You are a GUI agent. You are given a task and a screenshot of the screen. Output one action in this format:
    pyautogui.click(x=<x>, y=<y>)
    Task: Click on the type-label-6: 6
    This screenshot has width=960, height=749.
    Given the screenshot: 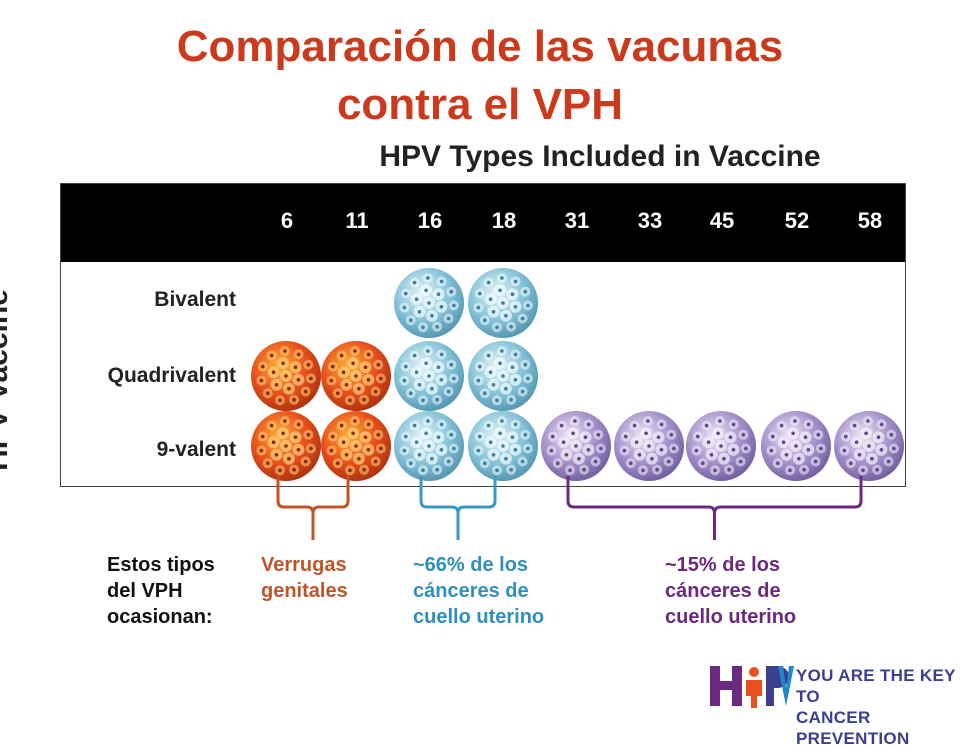 What is the action you would take?
    pyautogui.click(x=287, y=220)
    